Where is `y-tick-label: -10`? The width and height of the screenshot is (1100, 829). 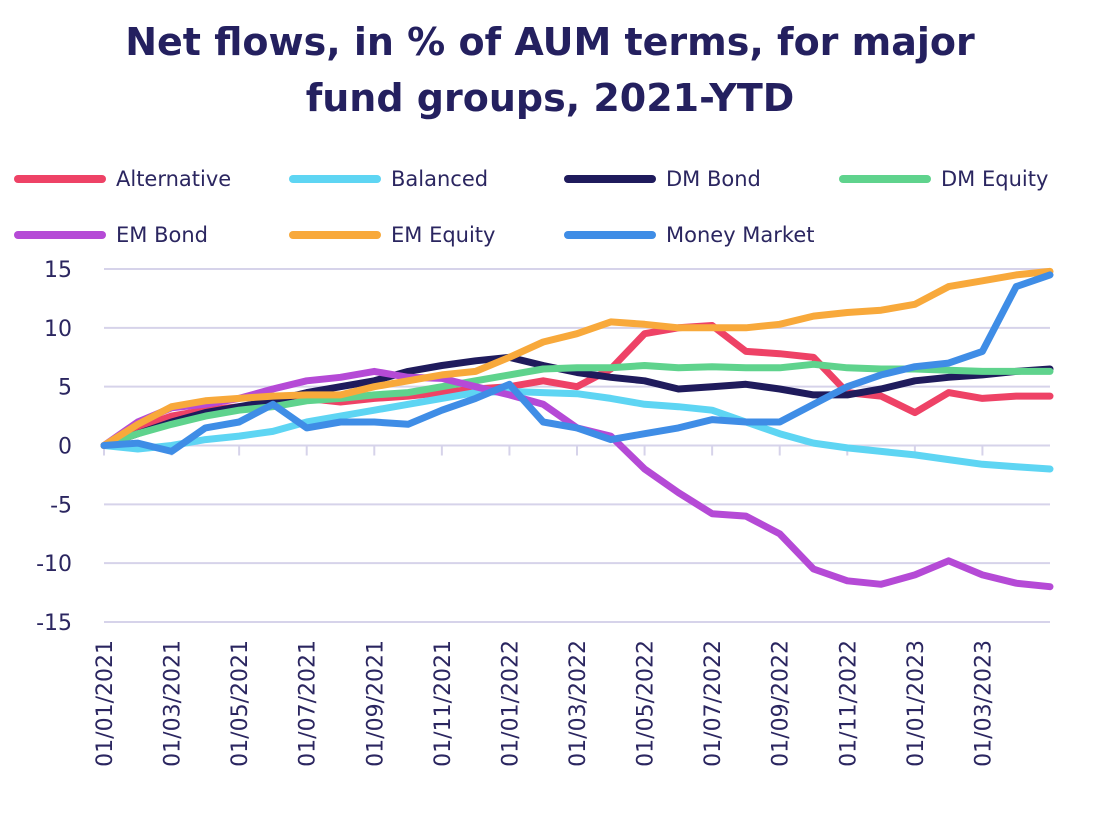
y-tick-label: -10 is located at coordinates (54, 564).